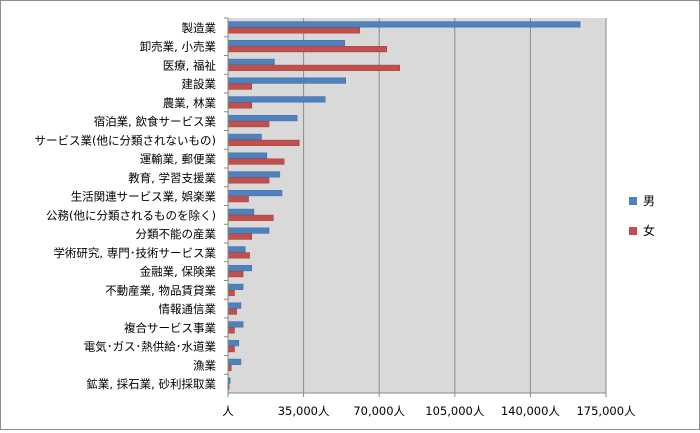  What do you see at coordinates (151, 384) in the screenshot?
I see `y-tick-label: 鉱業, 採石業, 砂利採取業` at bounding box center [151, 384].